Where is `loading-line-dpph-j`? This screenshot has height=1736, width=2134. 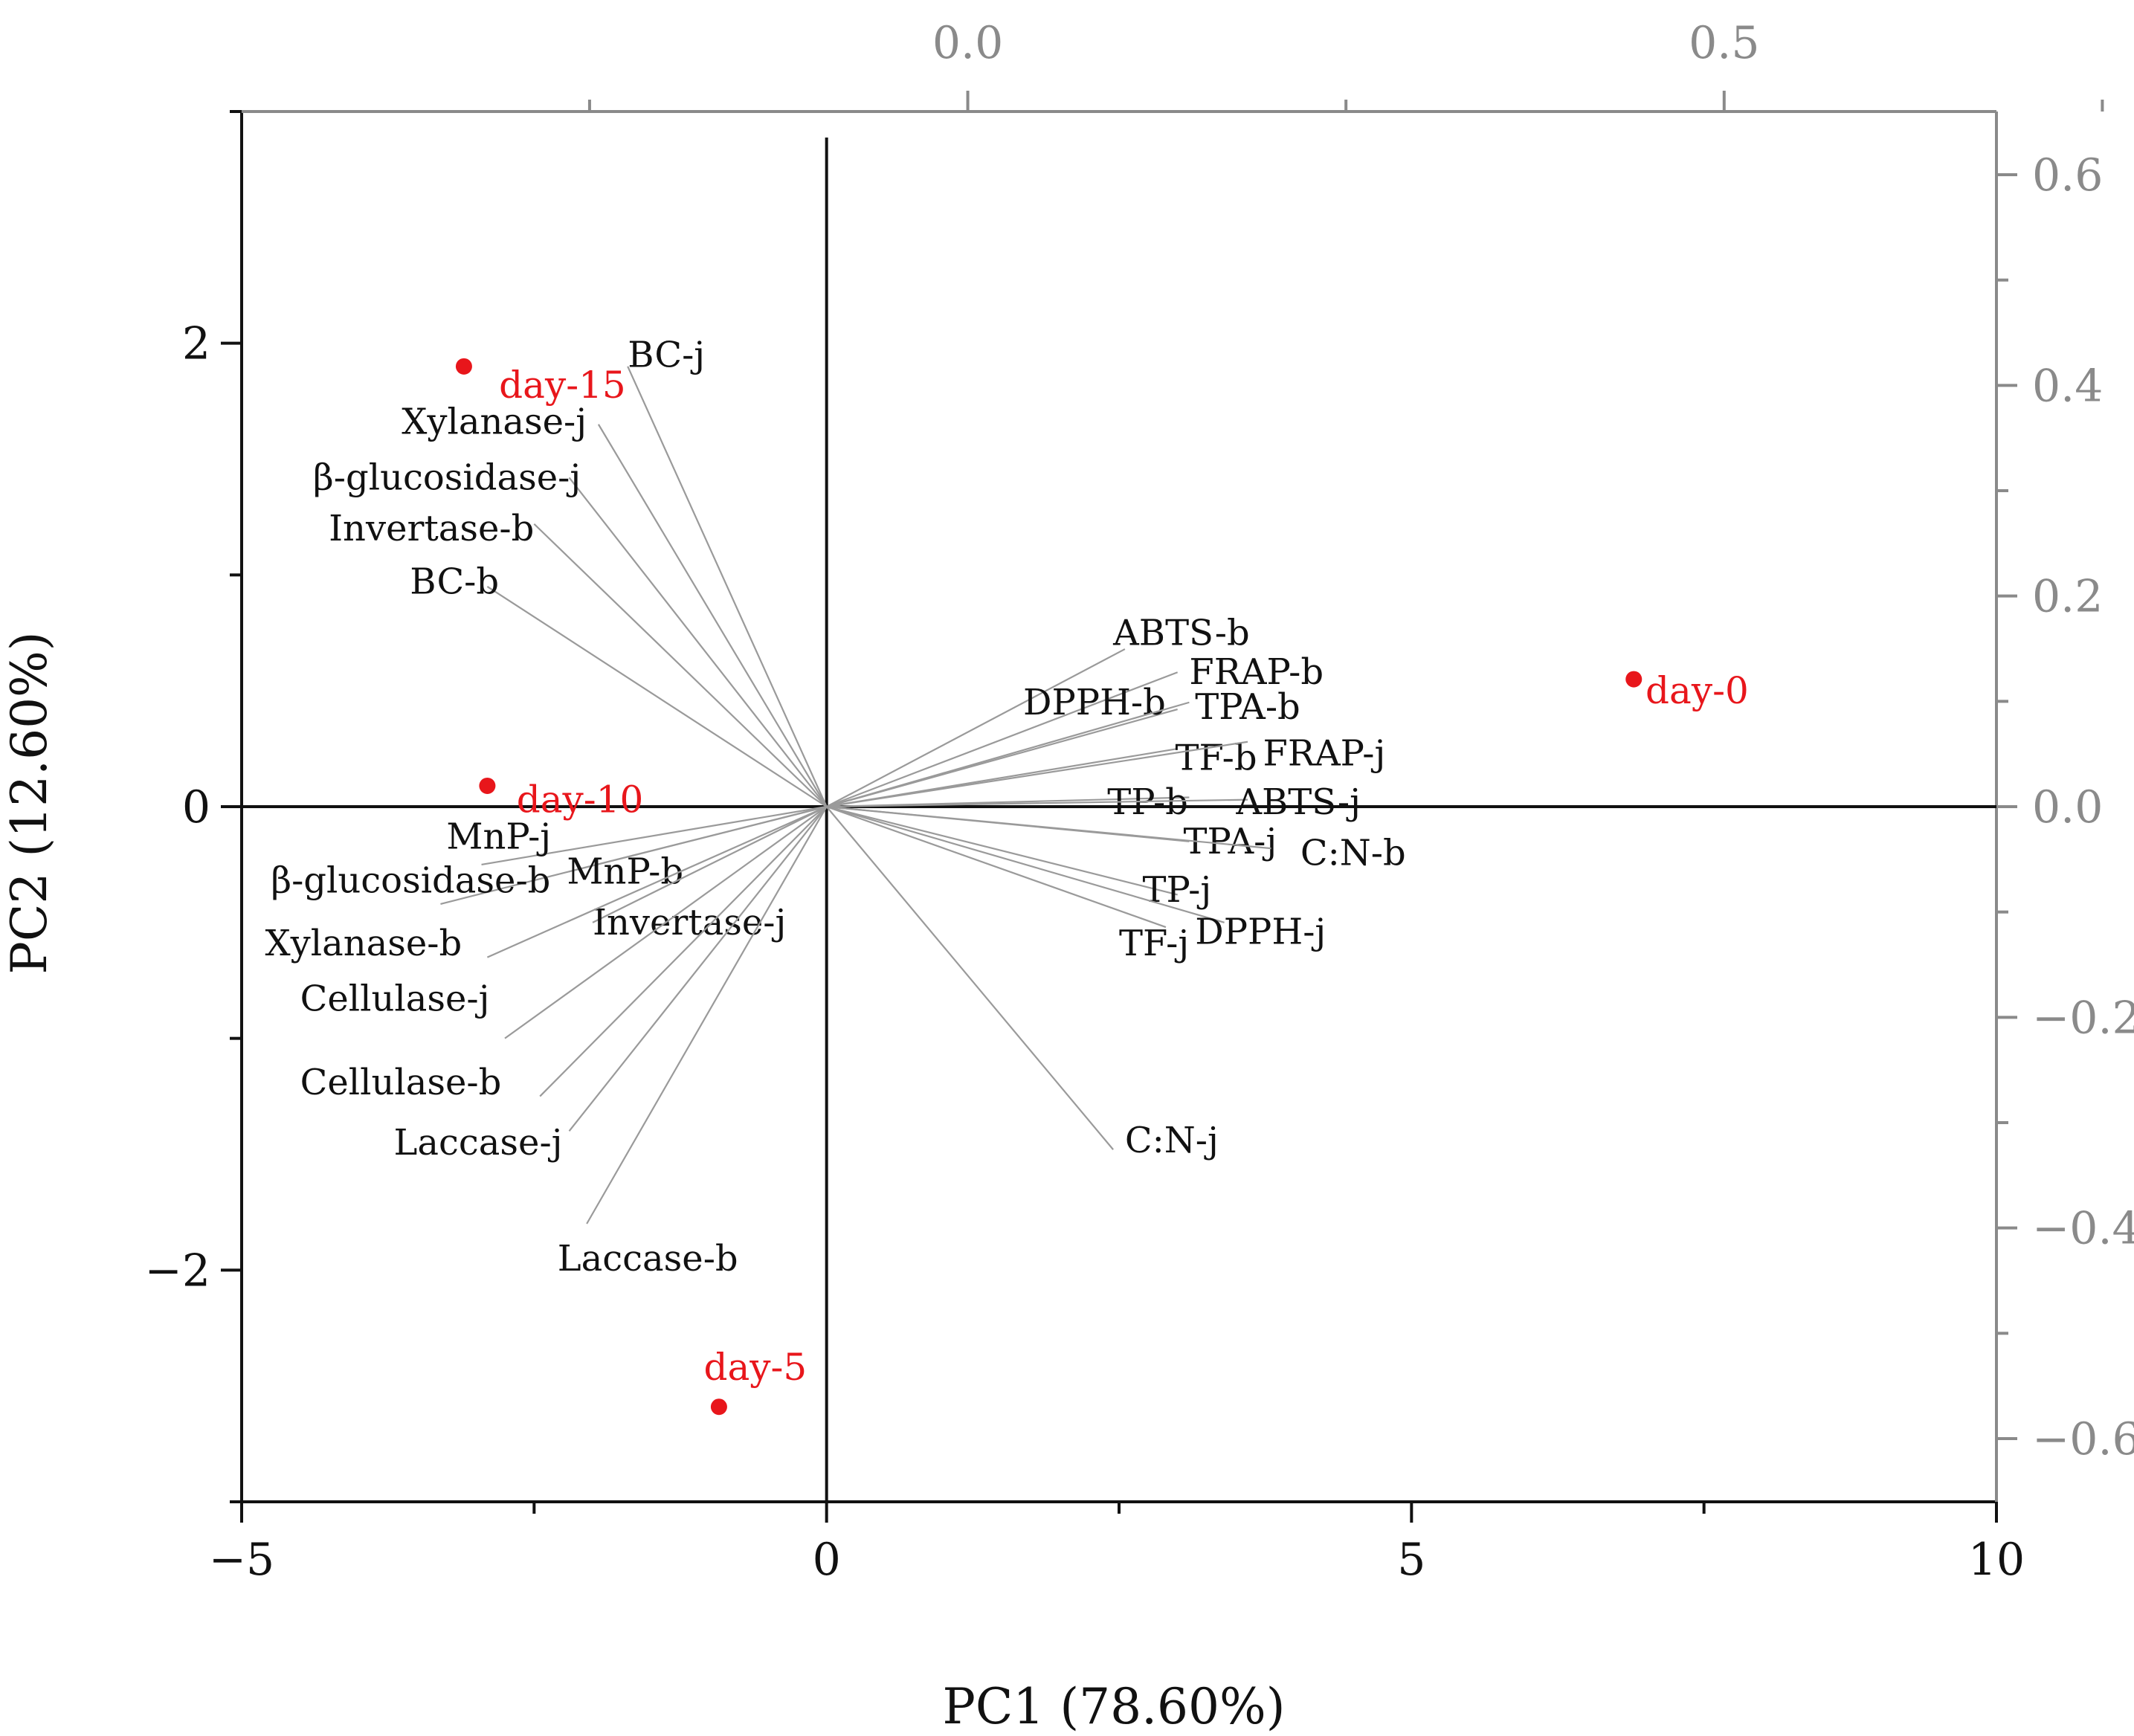 loading-line-dpph-j is located at coordinates (1025, 864).